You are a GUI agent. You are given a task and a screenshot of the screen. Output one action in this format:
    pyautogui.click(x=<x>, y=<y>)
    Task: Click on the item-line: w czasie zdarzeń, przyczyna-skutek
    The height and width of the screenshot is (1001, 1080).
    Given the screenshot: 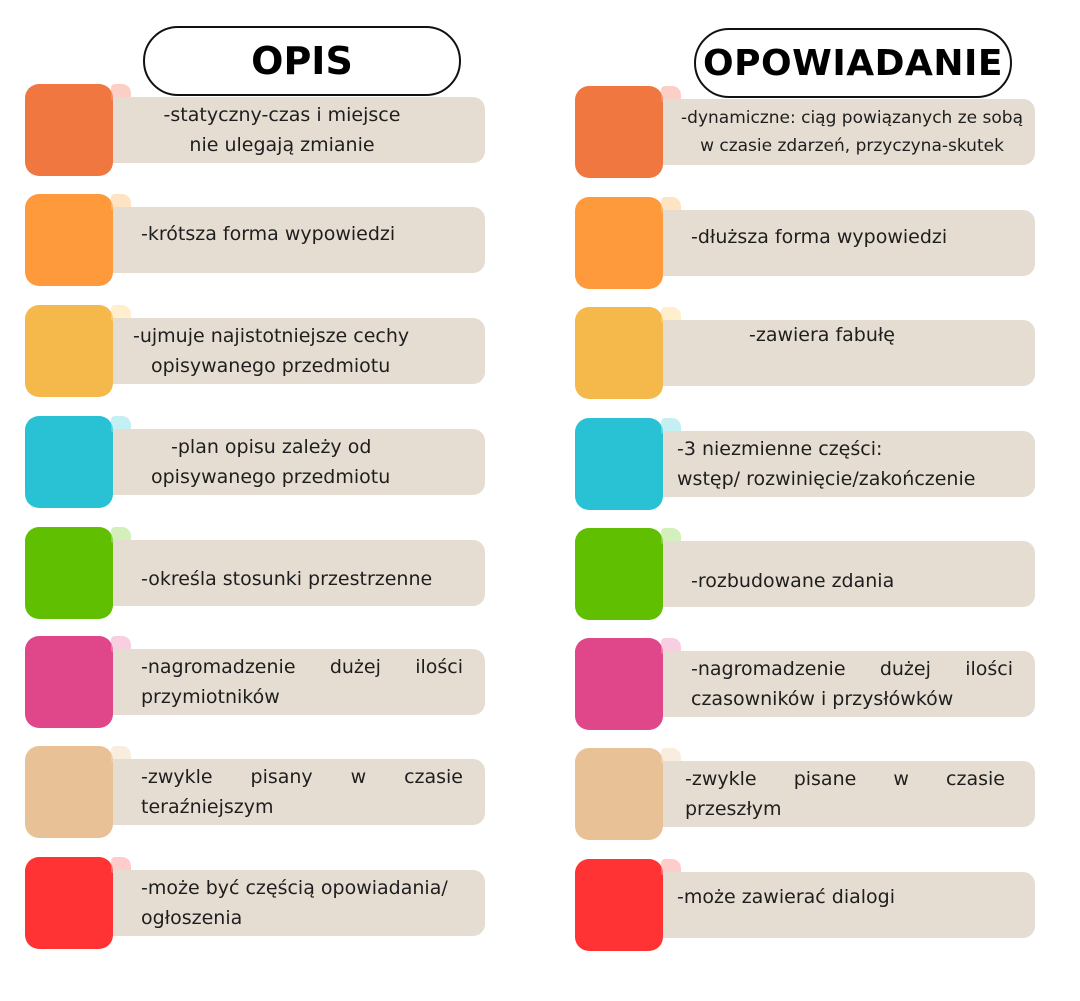 What is the action you would take?
    pyautogui.click(x=852, y=146)
    